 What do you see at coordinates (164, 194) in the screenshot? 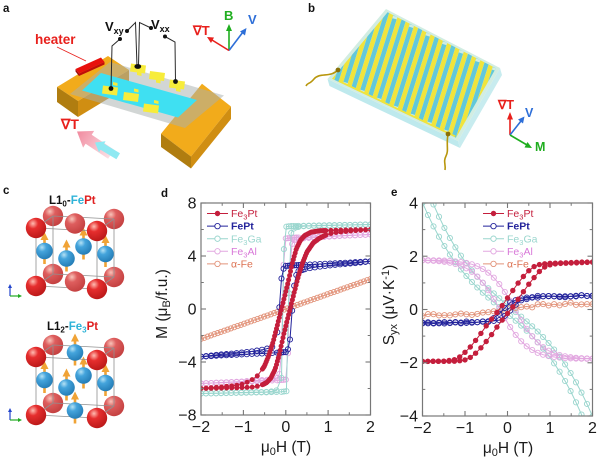
I see `svg-text: d` at bounding box center [164, 194].